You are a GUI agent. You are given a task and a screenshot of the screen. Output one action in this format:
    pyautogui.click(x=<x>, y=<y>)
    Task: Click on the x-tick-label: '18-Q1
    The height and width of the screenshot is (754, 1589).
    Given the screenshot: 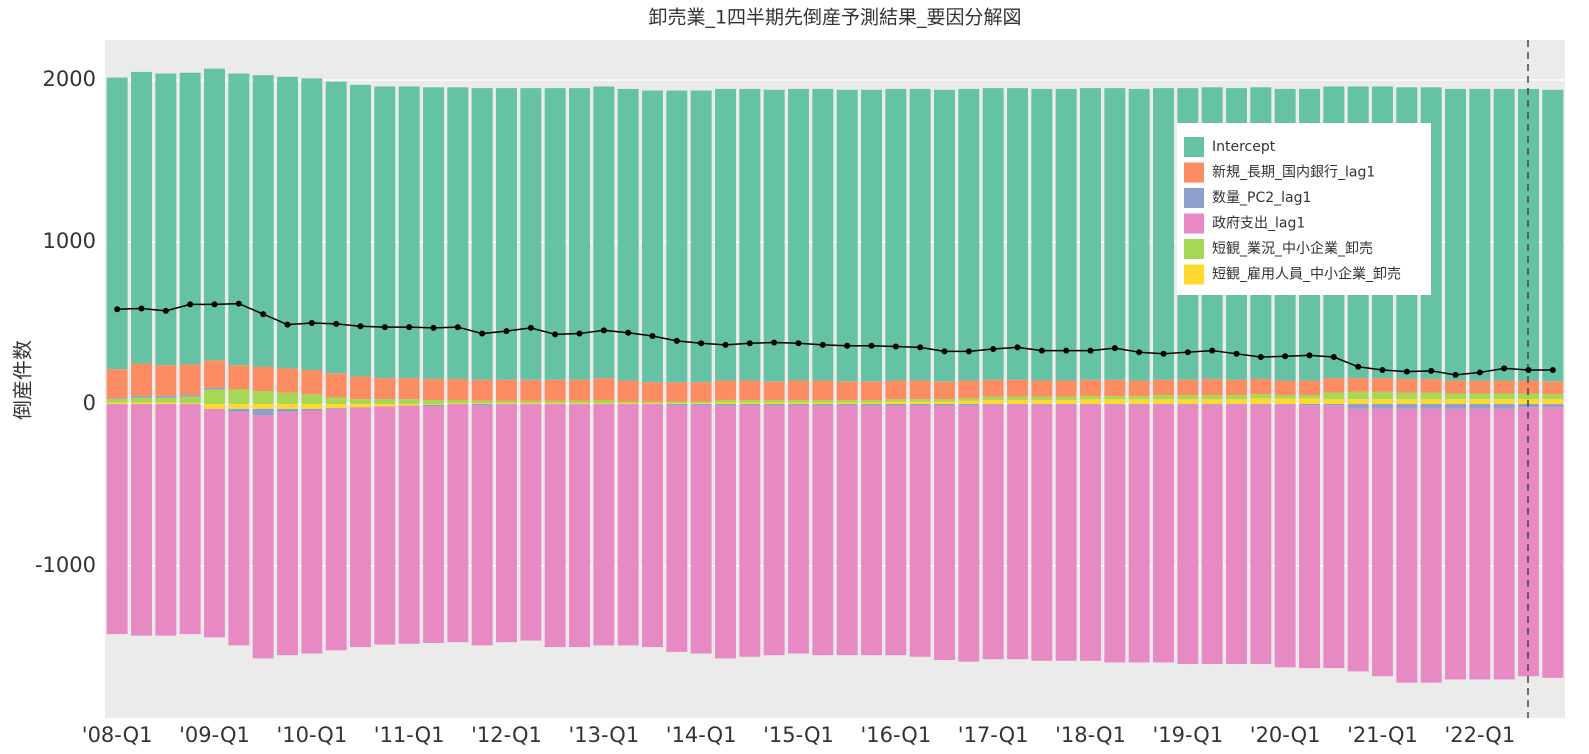 What is the action you would take?
    pyautogui.click(x=1090, y=735)
    